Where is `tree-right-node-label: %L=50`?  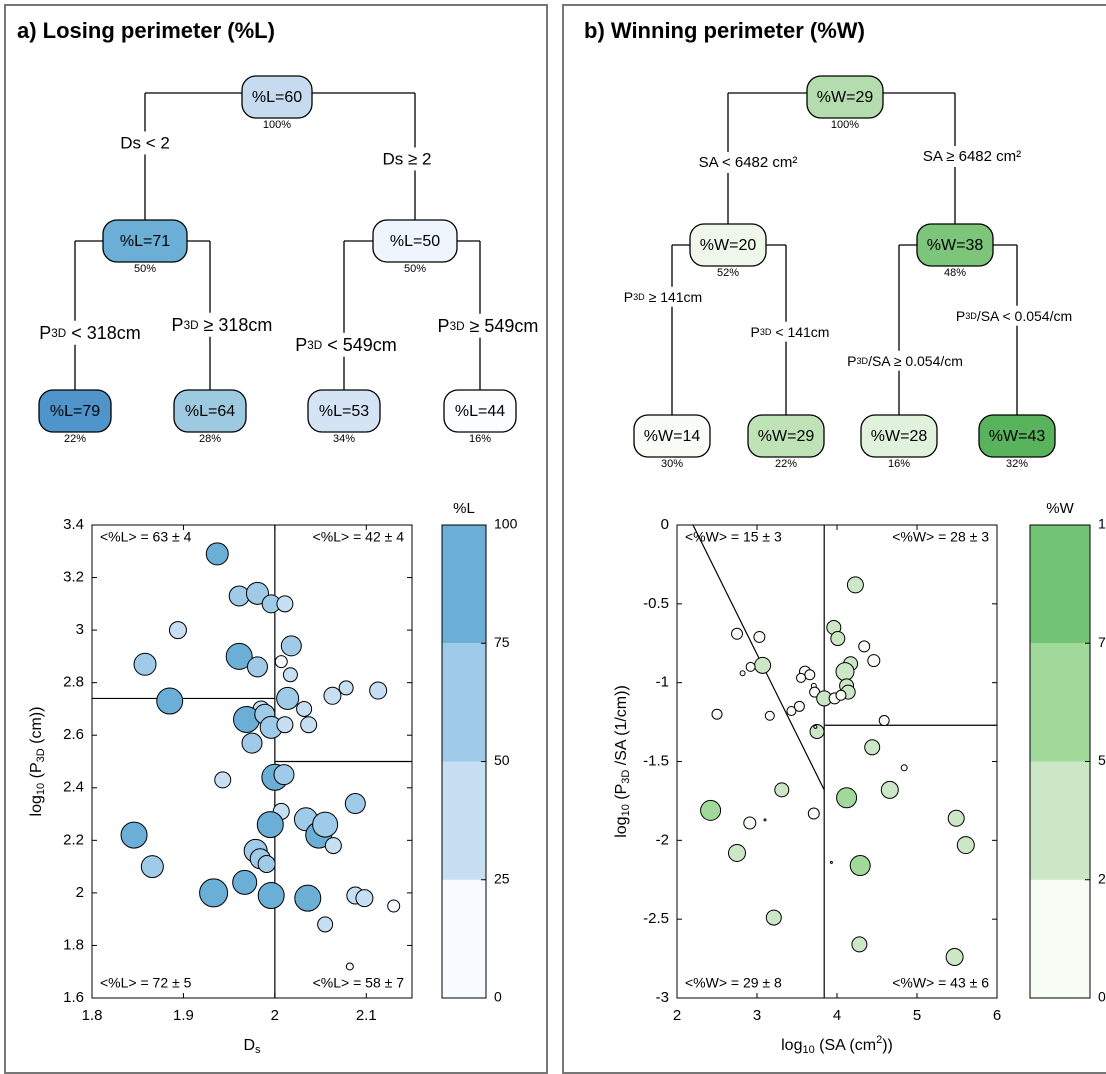 tree-right-node-label: %L=50 is located at coordinates (415, 241).